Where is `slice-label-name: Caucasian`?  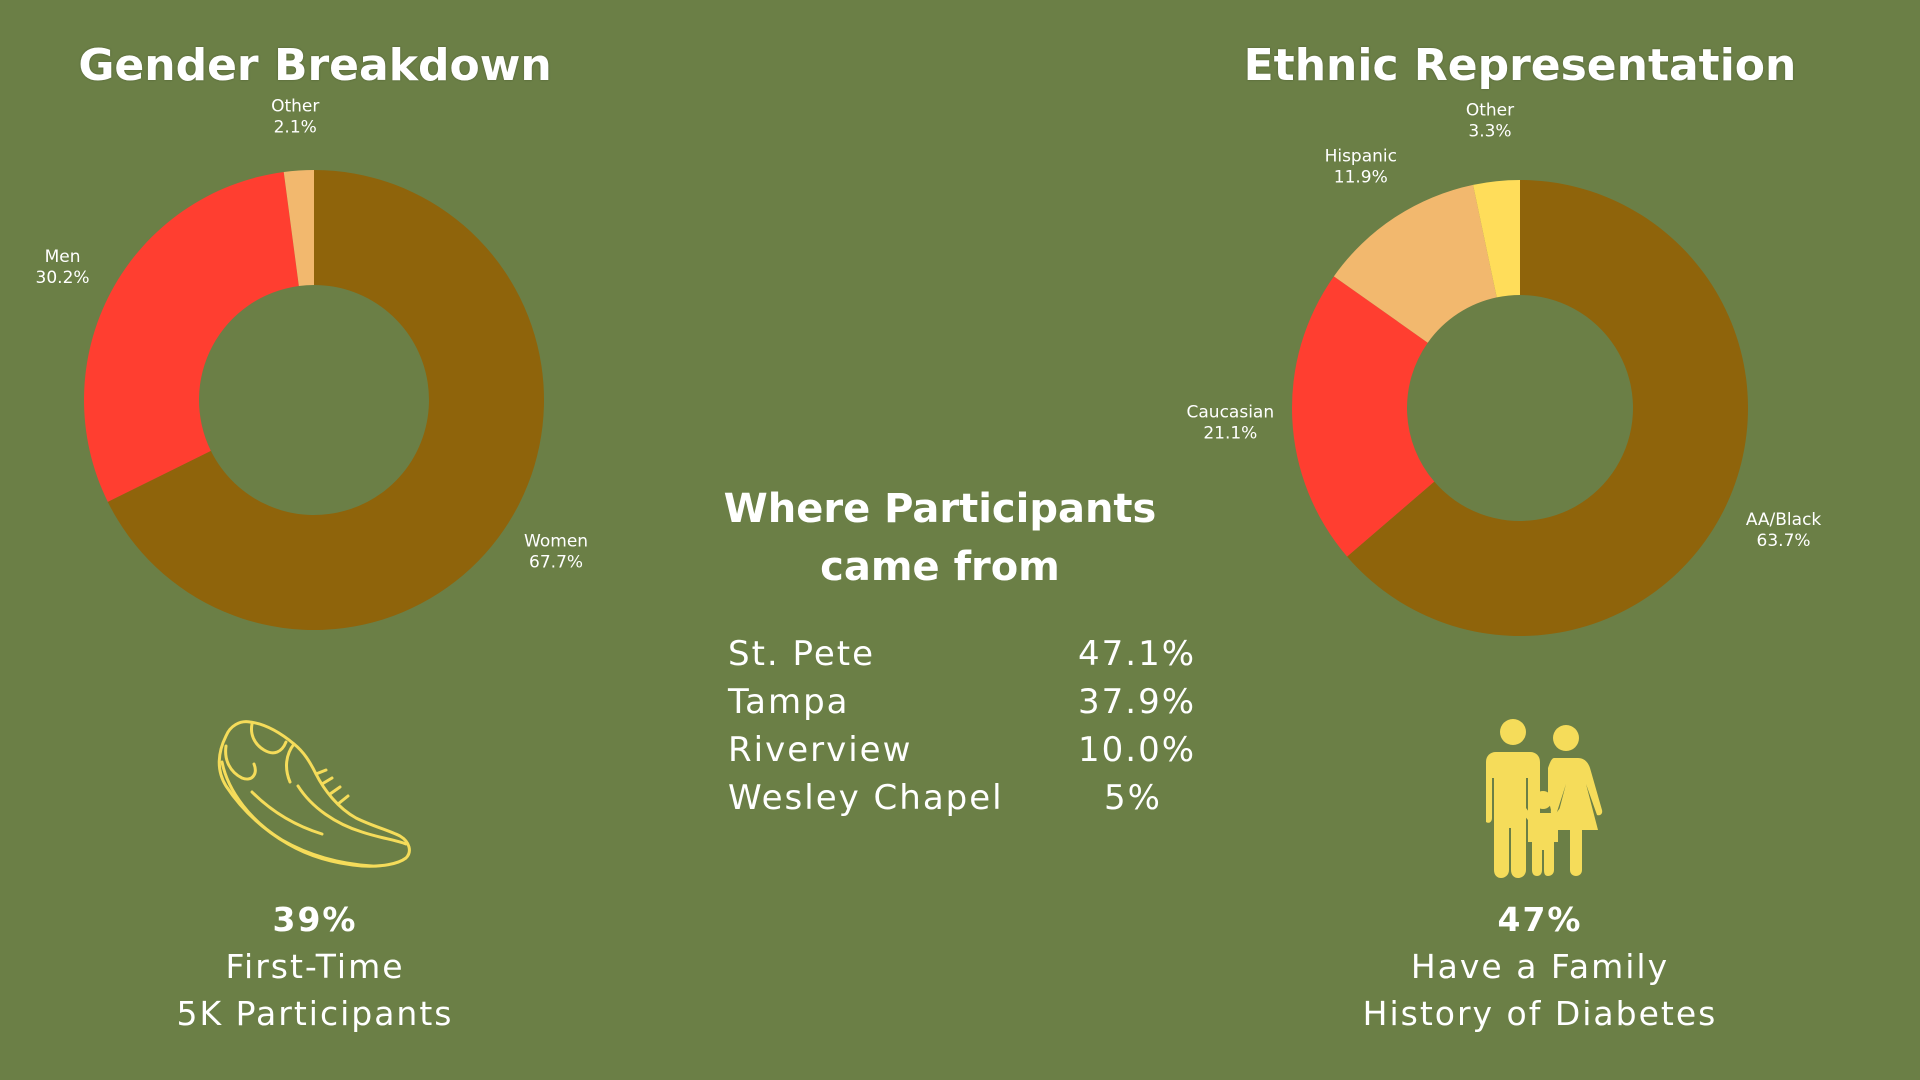
slice-label-name: Caucasian is located at coordinates (1231, 413).